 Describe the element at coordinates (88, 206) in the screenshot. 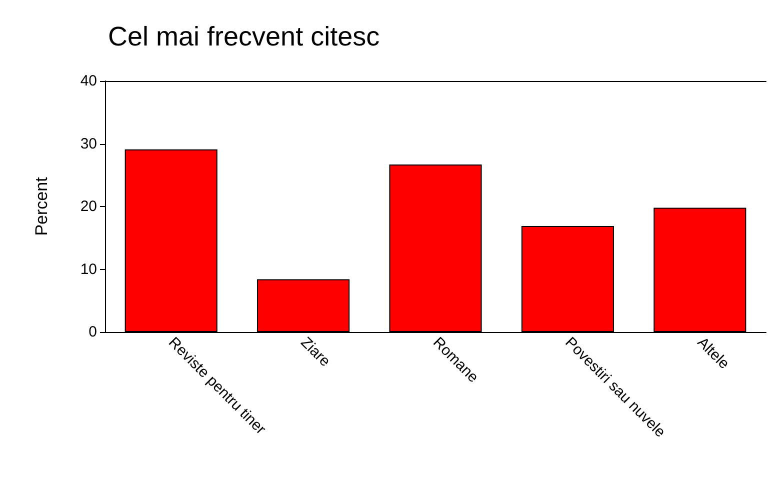

I see `y-tick-label: 20` at that location.